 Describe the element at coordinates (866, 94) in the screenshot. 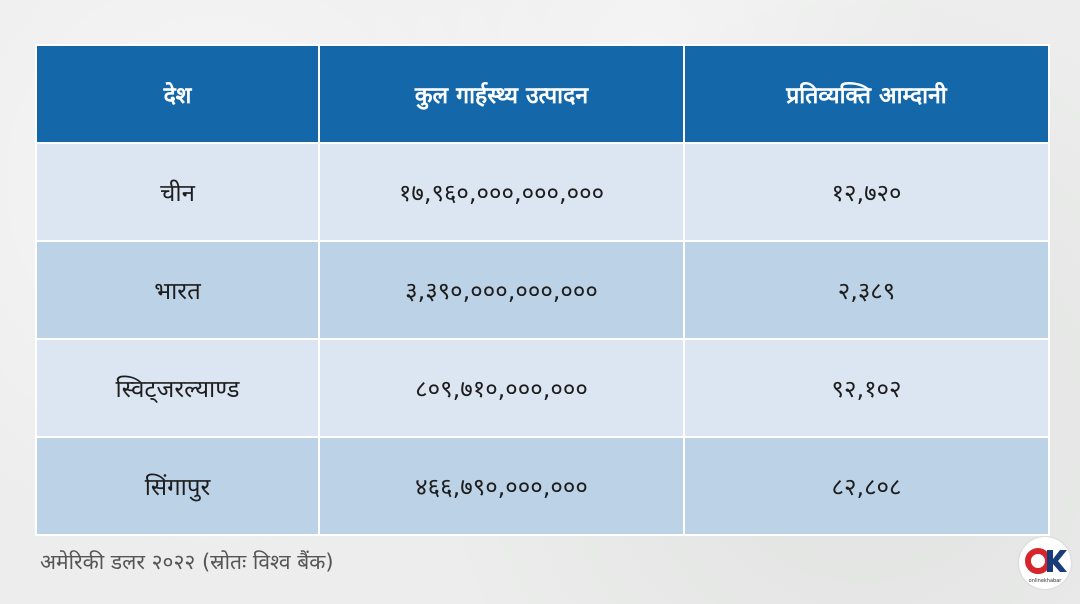

I see `header-per-capita-income: प्रतिव्यक्ति आम्दानी` at that location.